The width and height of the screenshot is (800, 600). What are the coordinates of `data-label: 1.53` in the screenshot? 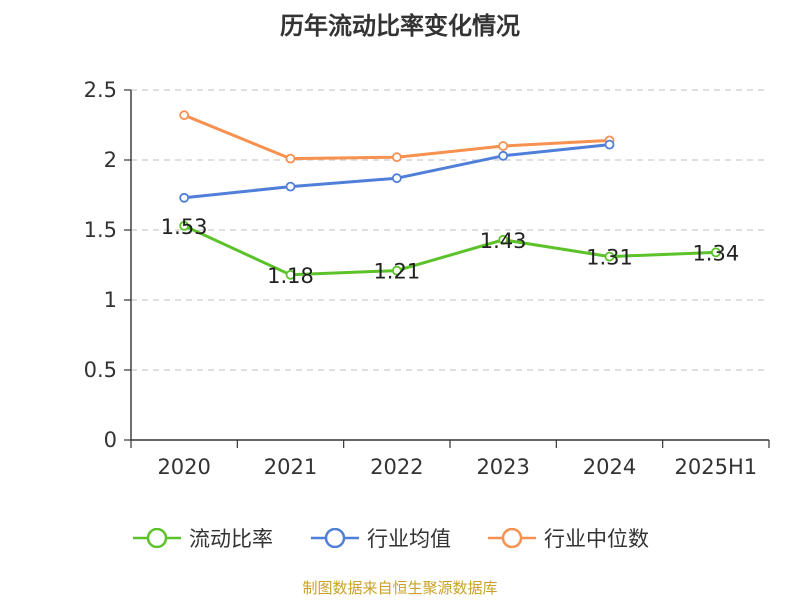 It's located at (184, 227).